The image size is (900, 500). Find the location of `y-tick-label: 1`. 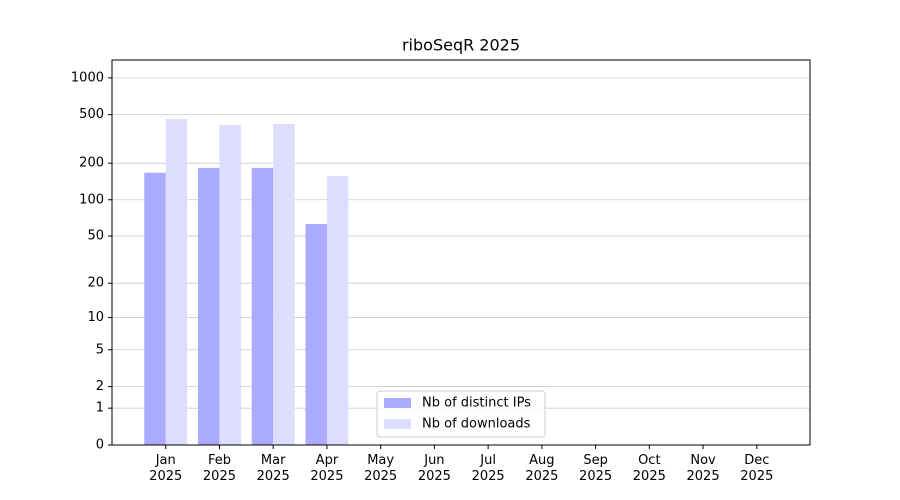

y-tick-label: 1 is located at coordinates (100, 408).